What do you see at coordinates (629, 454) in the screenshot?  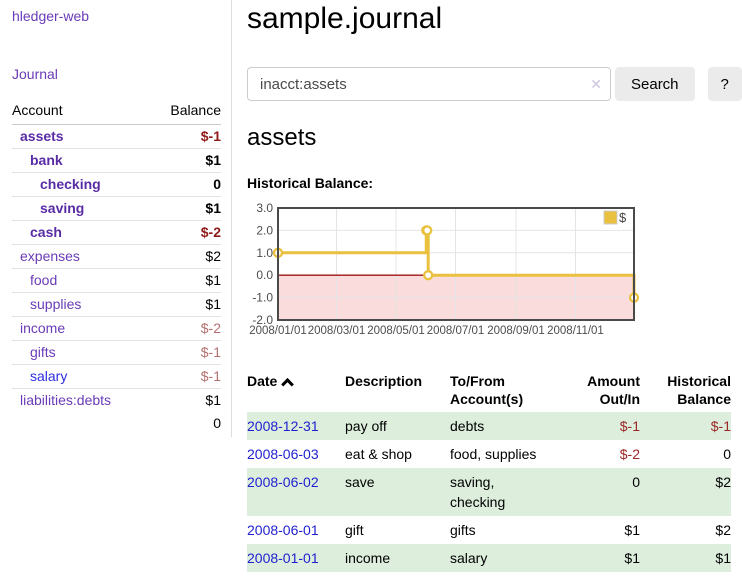 I see `transaction-amount: $-2` at bounding box center [629, 454].